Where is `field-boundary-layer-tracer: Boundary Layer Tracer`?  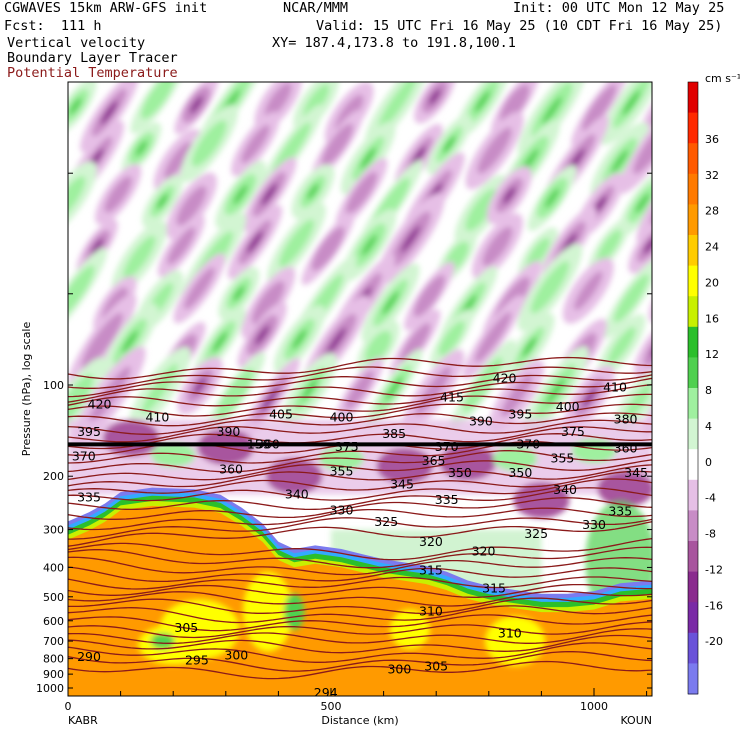
field-boundary-layer-tracer: Boundary Layer Tracer is located at coordinates (92, 58).